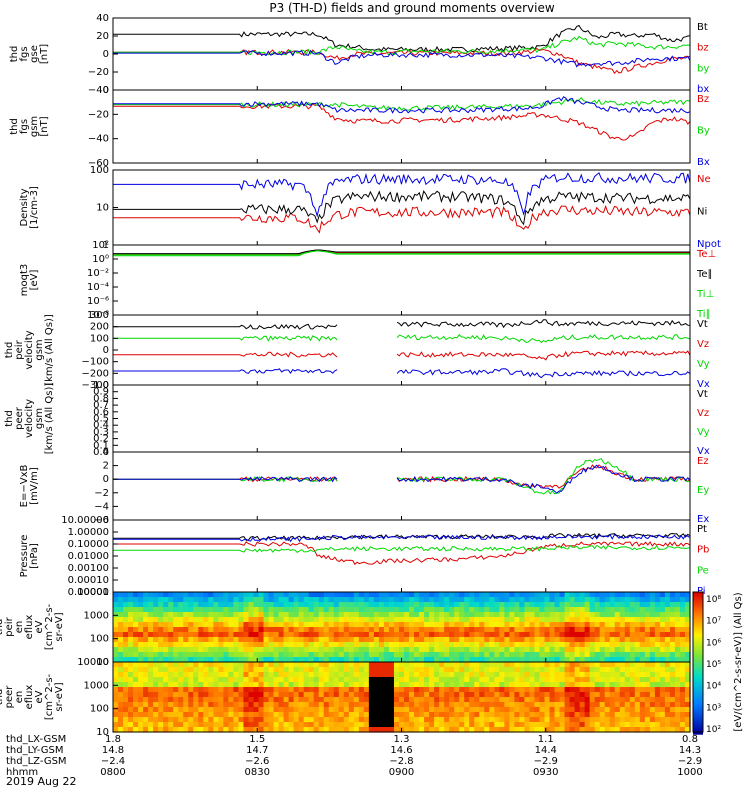 This screenshot has height=800, width=750. Describe the element at coordinates (698, 662) in the screenshot. I see `colorbar-frame` at that location.